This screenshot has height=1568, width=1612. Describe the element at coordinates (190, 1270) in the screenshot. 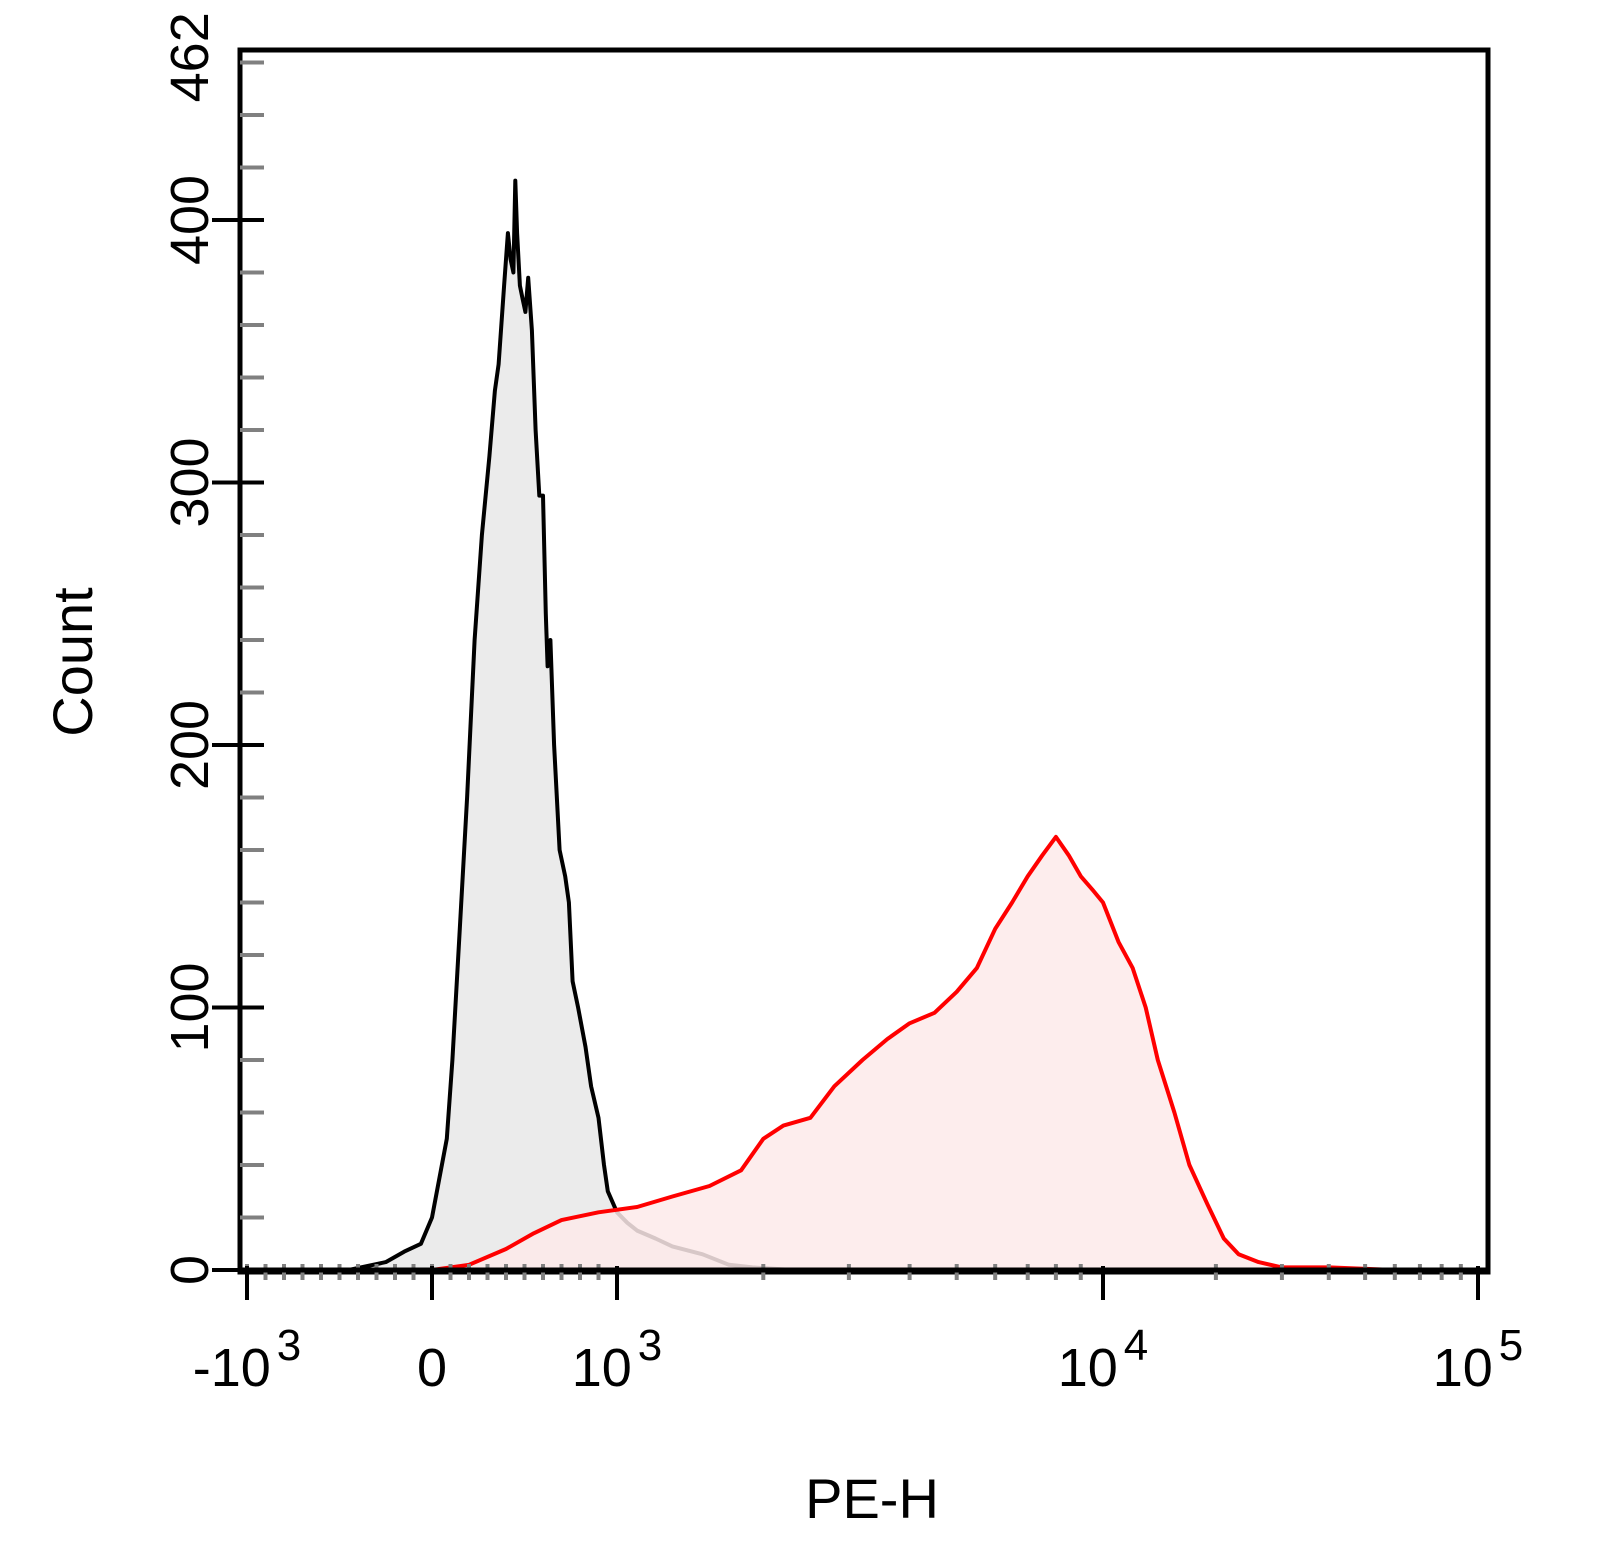

I see `y-tick-label: 0` at that location.